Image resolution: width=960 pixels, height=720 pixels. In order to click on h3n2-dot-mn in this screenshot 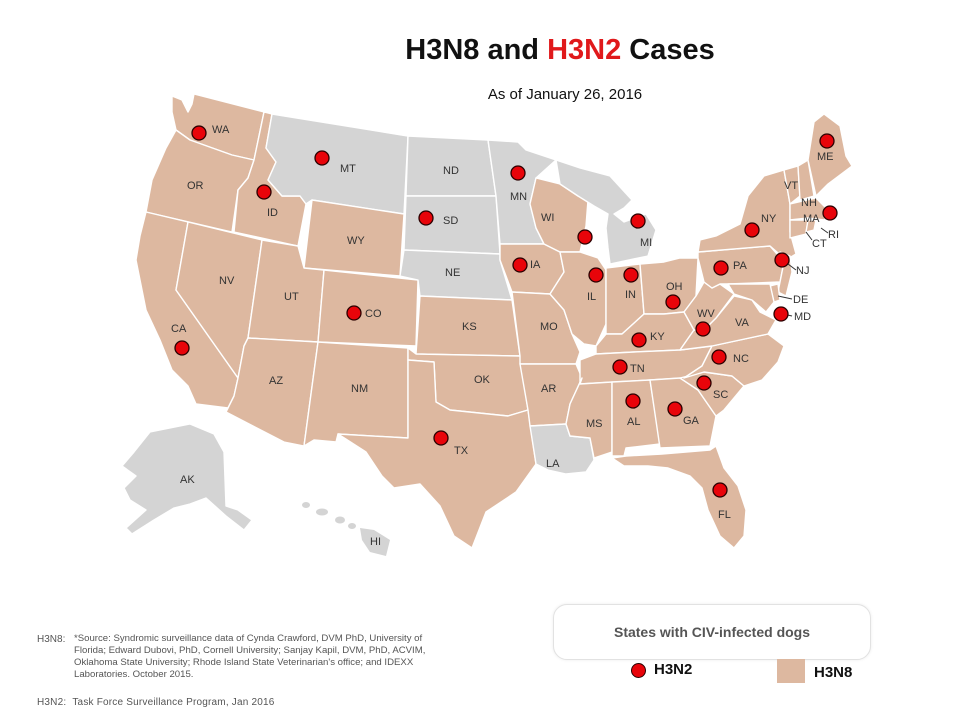, I will do `click(518, 173)`.